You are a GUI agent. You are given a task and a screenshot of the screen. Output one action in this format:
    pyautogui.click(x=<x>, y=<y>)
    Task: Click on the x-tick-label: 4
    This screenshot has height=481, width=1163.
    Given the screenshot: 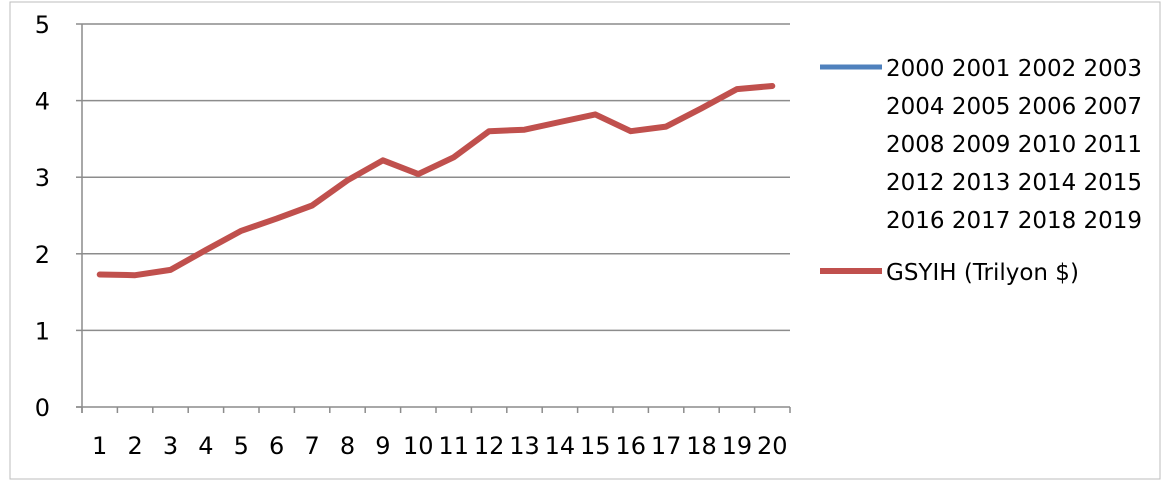 What is the action you would take?
    pyautogui.click(x=205, y=446)
    